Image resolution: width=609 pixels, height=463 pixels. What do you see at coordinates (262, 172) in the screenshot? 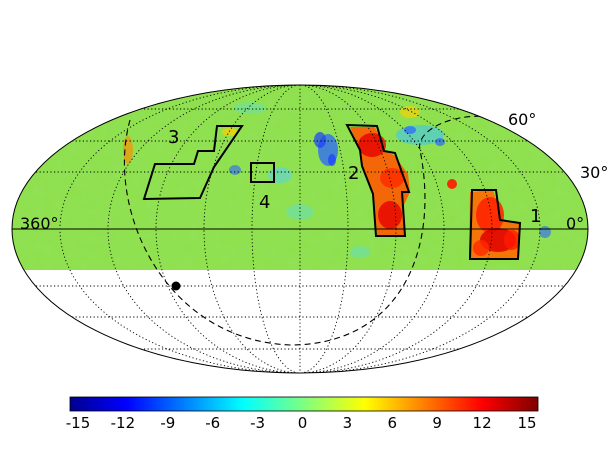
I see `region-4-outline` at bounding box center [262, 172].